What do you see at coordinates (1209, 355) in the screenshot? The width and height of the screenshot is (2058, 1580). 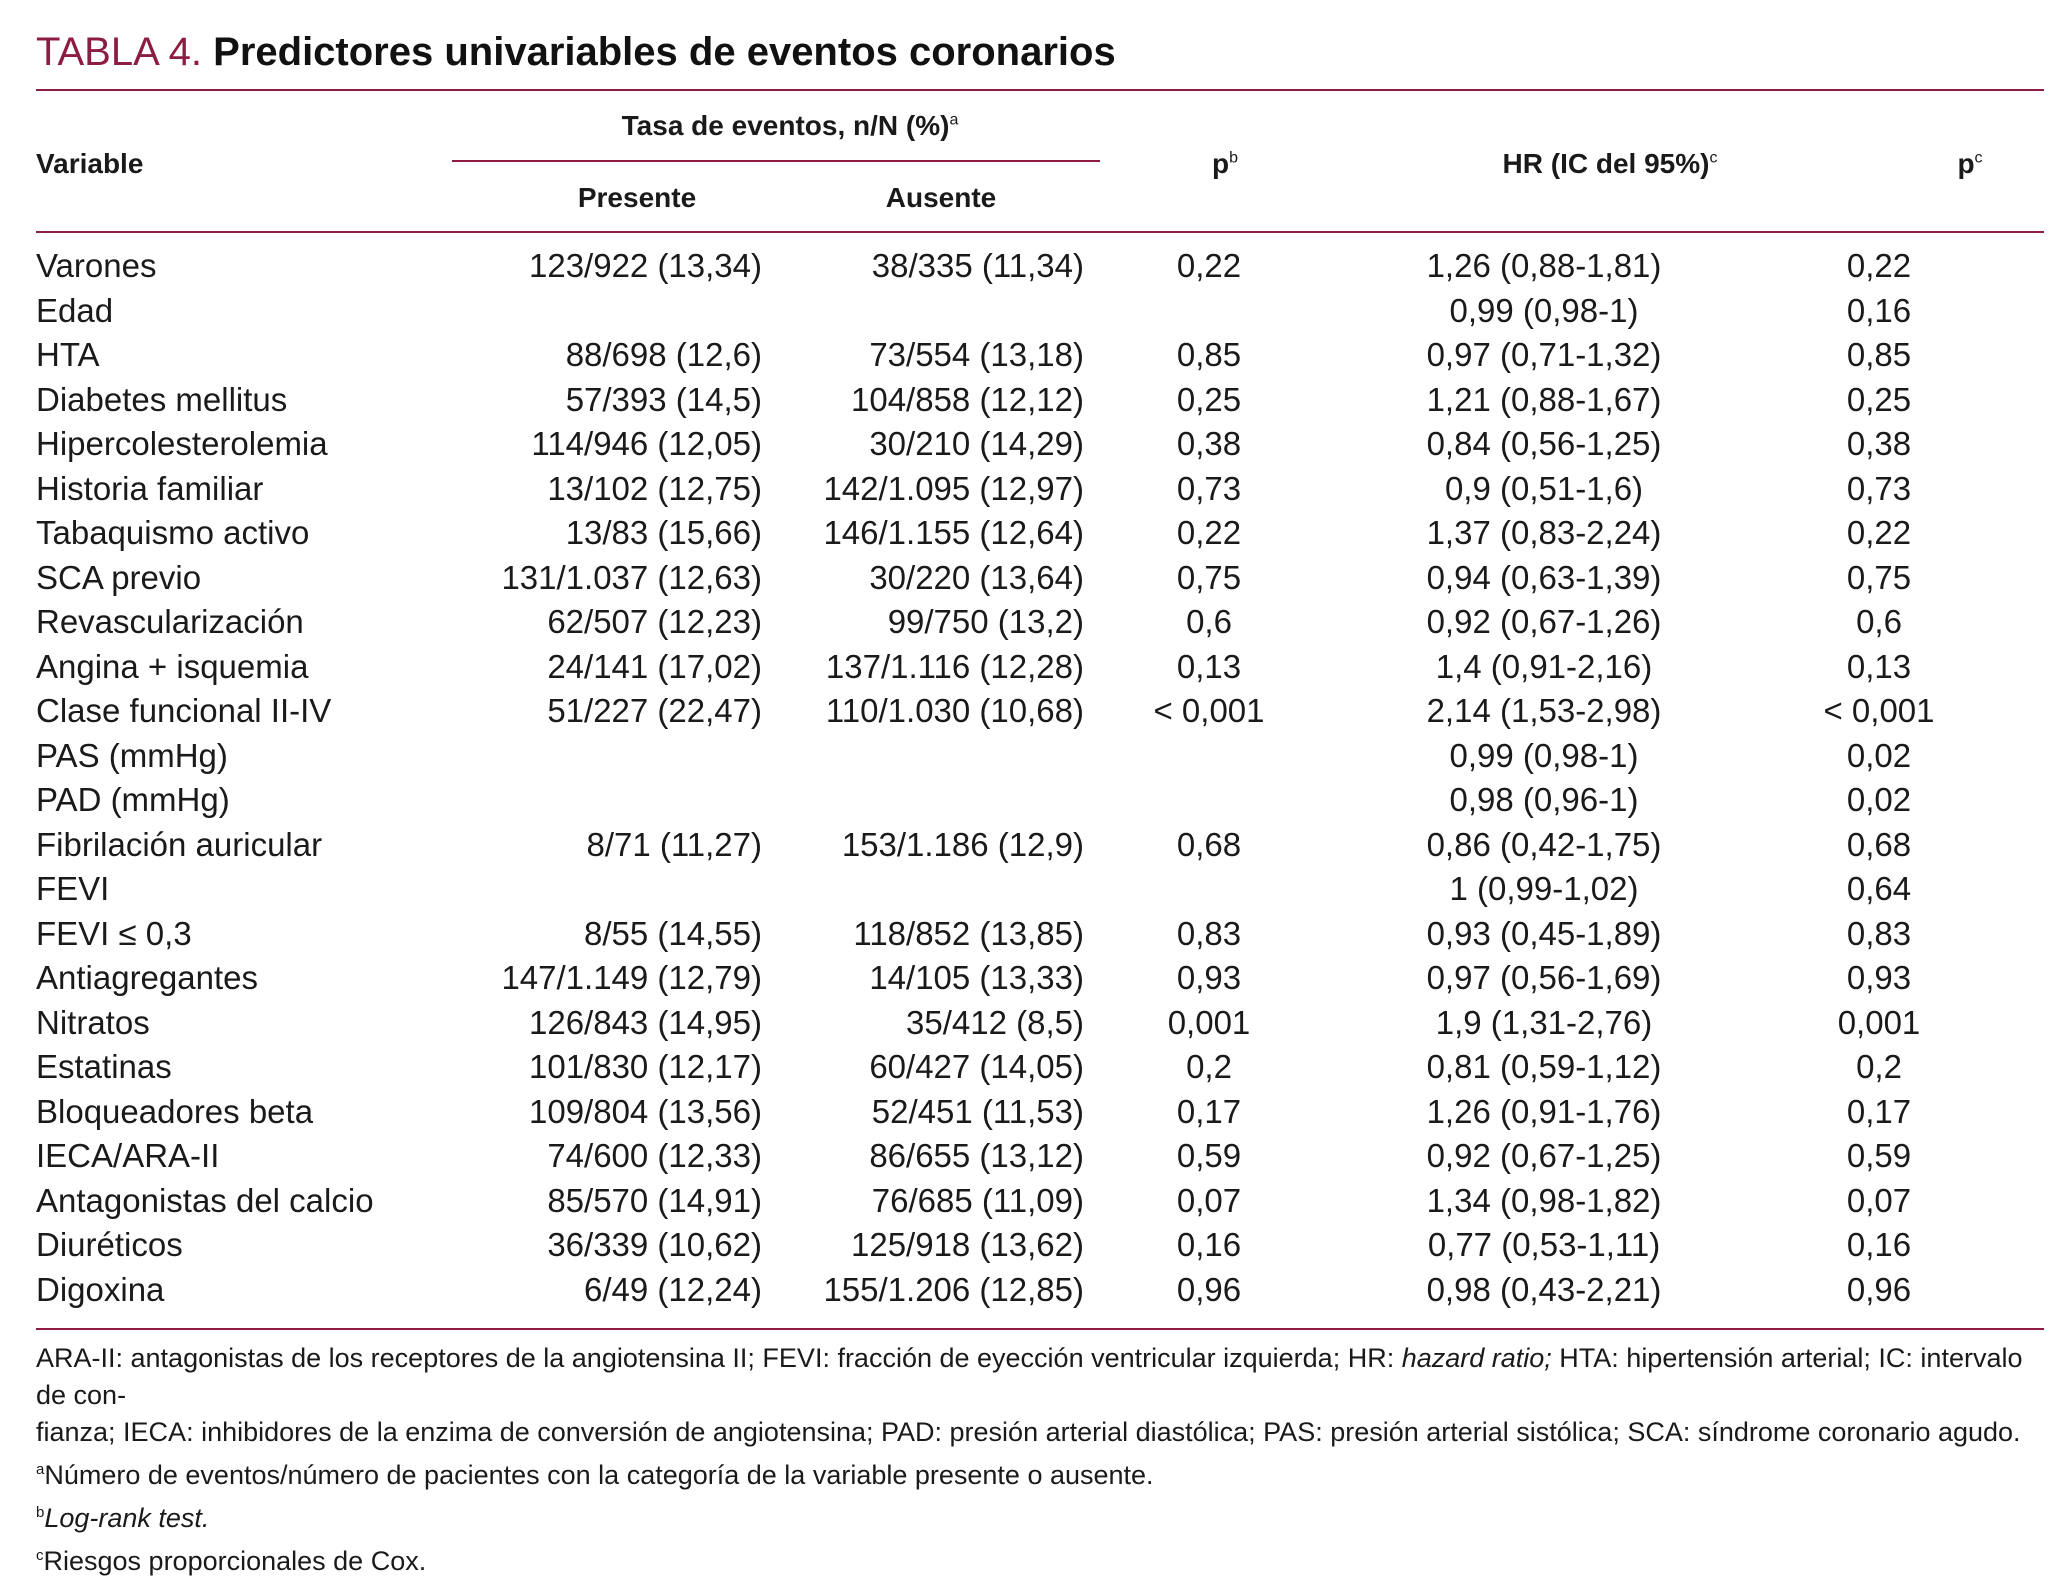 I see `cell-p-logrank: 0,85` at bounding box center [1209, 355].